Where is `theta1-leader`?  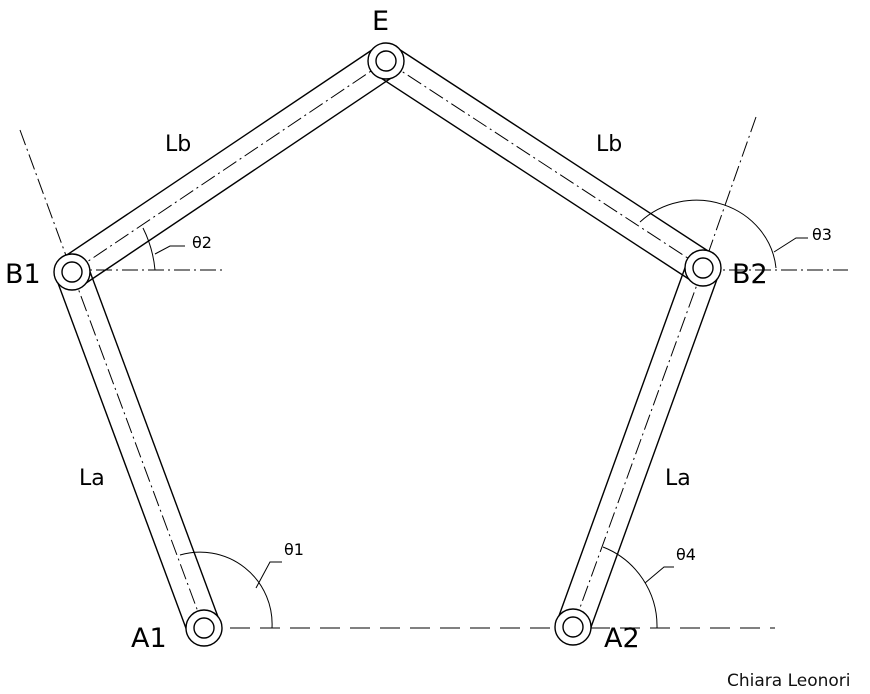
theta1-leader is located at coordinates (268, 575).